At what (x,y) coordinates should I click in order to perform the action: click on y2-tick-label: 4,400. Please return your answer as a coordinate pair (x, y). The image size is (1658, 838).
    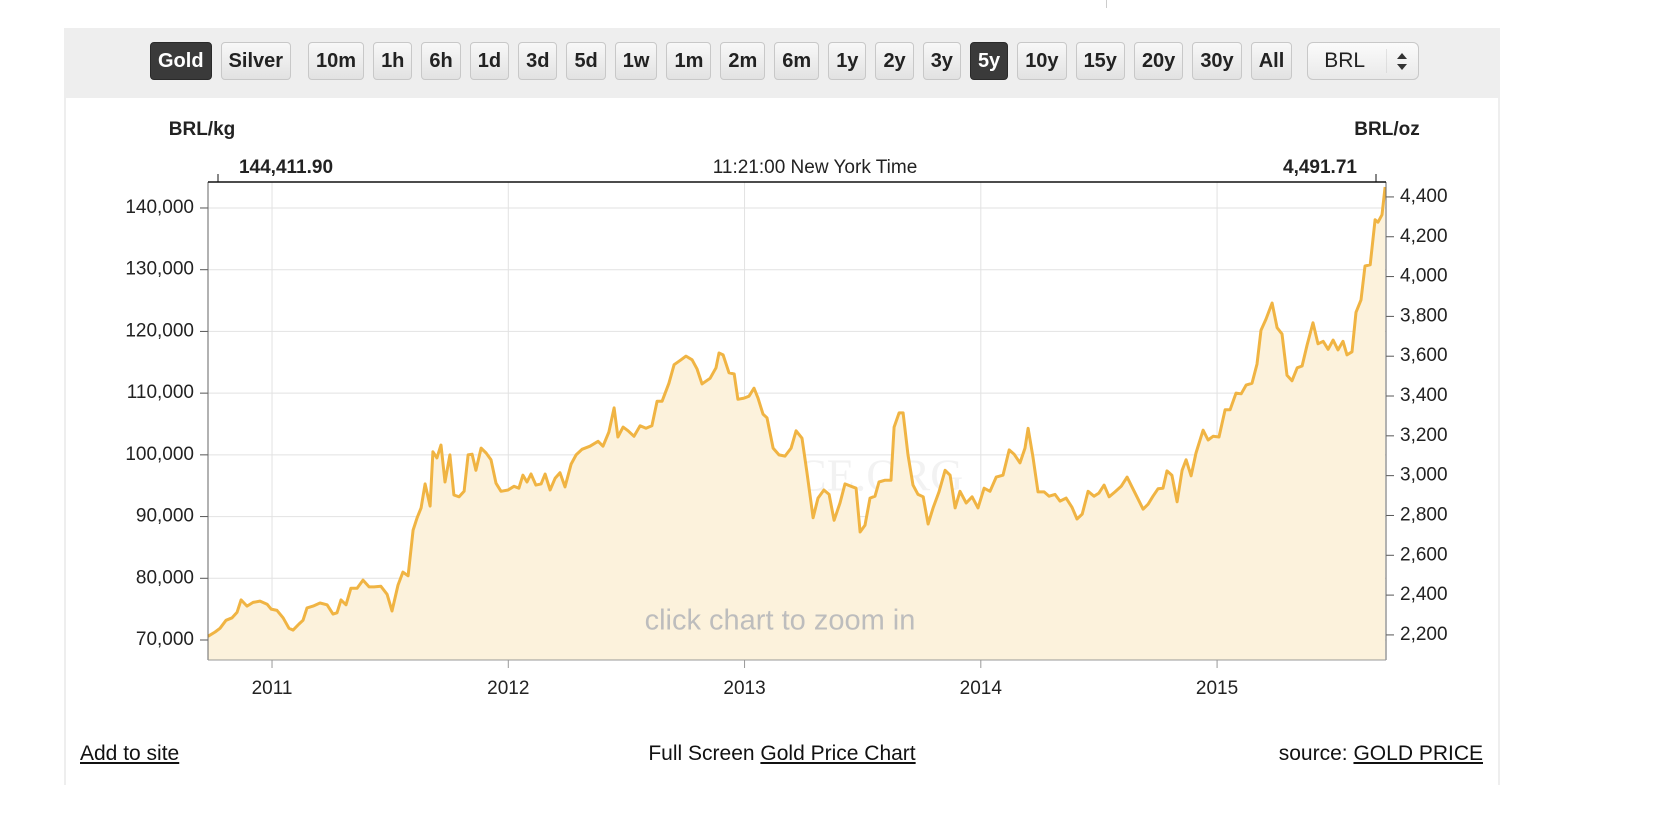
    Looking at the image, I should click on (1424, 196).